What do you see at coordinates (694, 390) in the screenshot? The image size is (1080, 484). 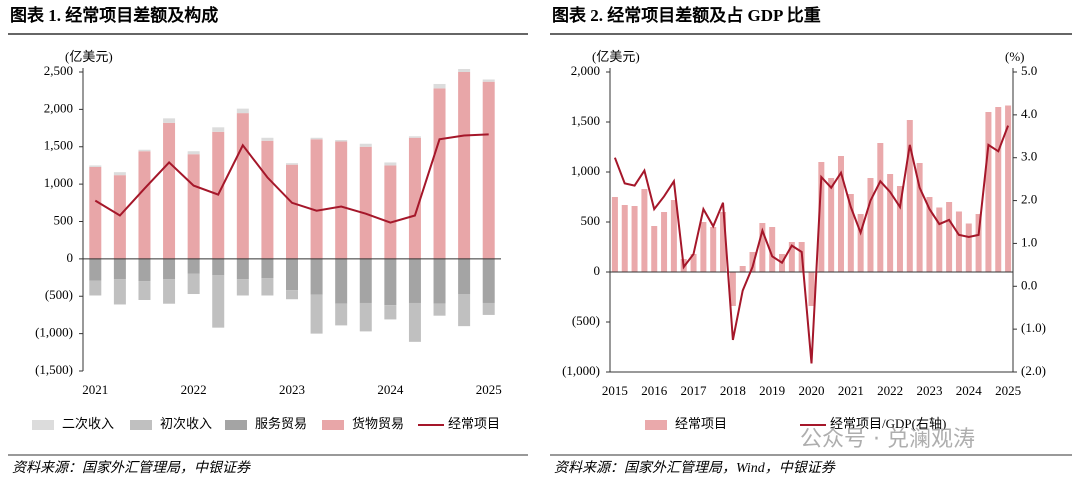 I see `x-tick-label: 2017` at bounding box center [694, 390].